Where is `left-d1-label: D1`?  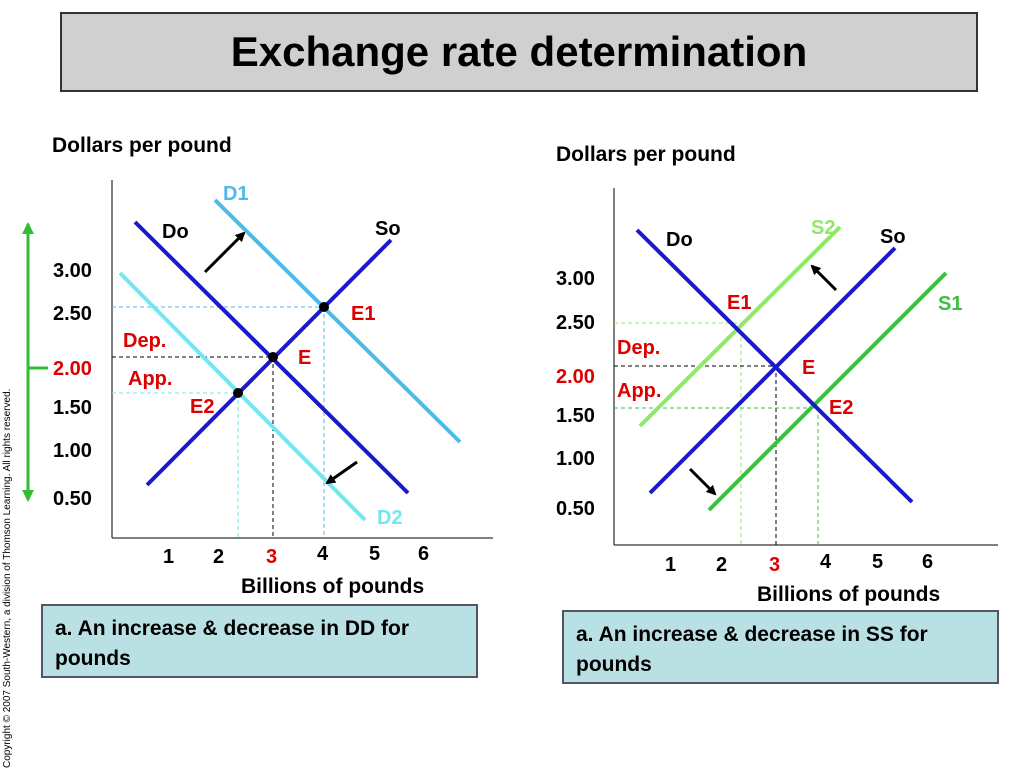
left-d1-label: D1 is located at coordinates (236, 194).